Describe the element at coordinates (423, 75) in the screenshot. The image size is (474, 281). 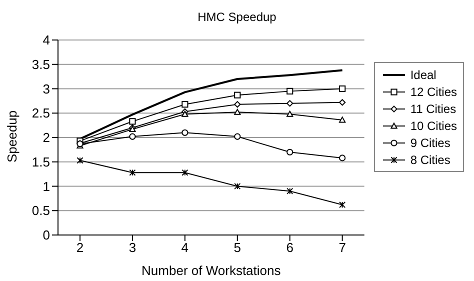
I see `legend-label: Ideal` at that location.